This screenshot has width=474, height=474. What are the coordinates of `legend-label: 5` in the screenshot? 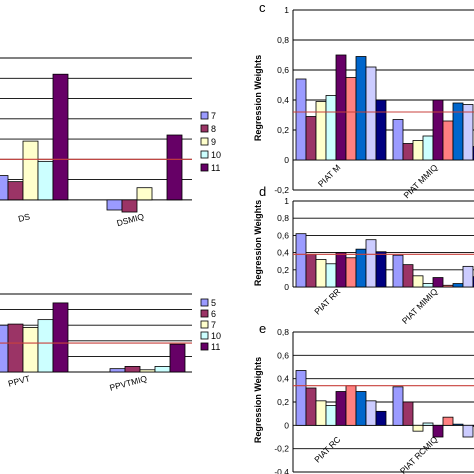 It's located at (213, 303).